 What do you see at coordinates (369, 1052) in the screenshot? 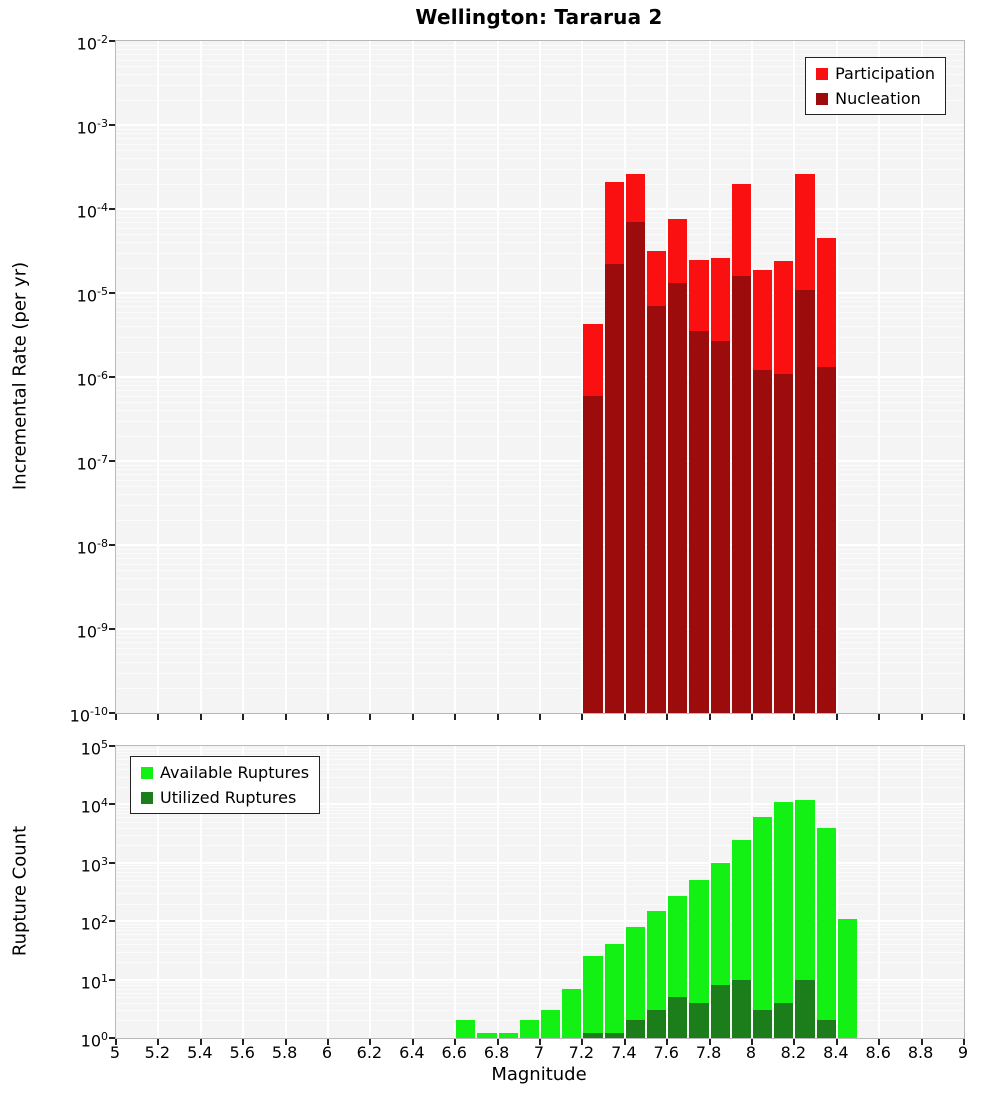
I see `x-tick-label: 6.2` at bounding box center [369, 1052].